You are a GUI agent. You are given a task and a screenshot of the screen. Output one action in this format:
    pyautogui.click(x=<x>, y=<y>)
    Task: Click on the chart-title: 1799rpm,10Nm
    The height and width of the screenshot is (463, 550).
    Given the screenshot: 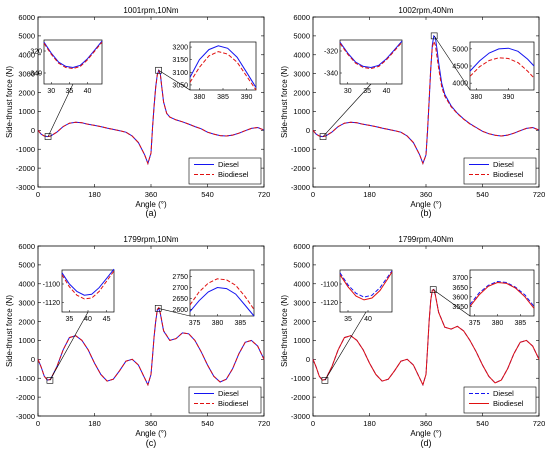 What is the action you would take?
    pyautogui.click(x=150, y=239)
    